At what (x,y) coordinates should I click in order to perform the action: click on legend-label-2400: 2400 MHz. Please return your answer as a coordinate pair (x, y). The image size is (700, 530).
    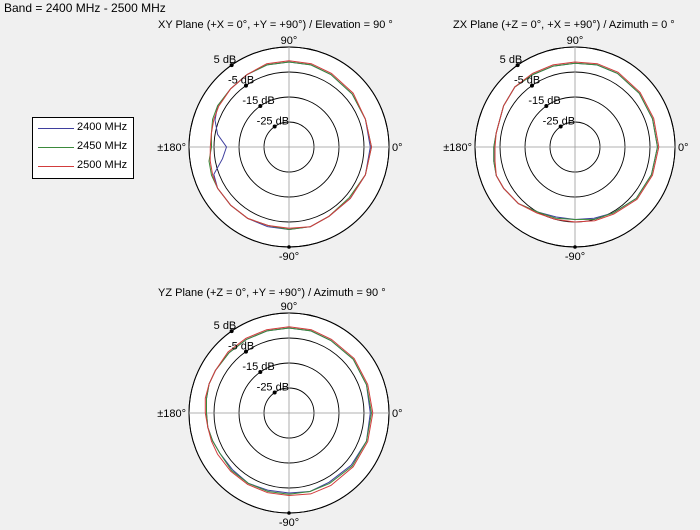
    Looking at the image, I should click on (102, 127).